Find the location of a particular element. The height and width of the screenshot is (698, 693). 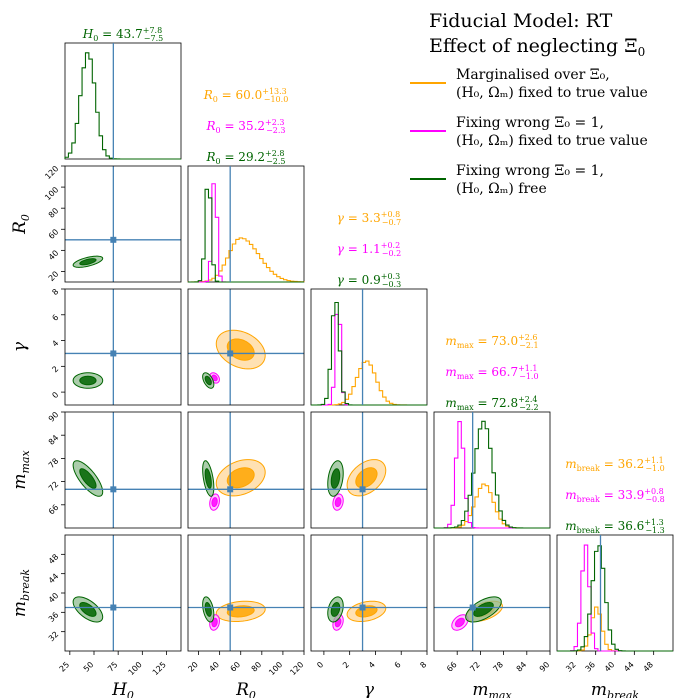

hist-green-mbreak is located at coordinates (615, 598).